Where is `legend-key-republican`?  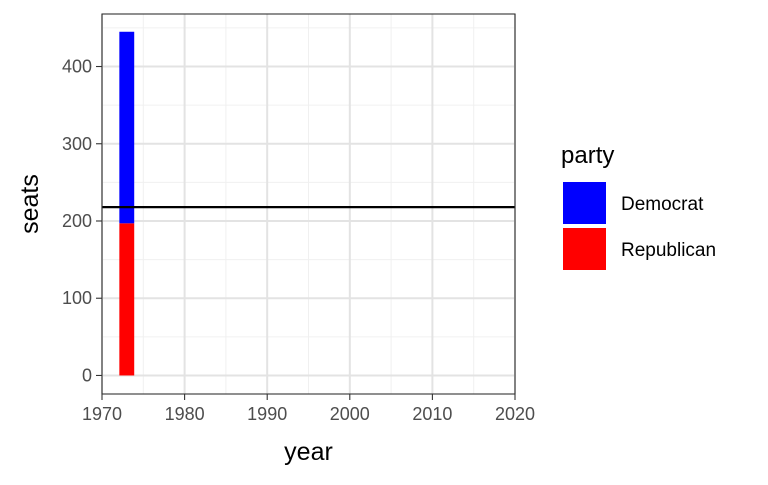 legend-key-republican is located at coordinates (584, 249).